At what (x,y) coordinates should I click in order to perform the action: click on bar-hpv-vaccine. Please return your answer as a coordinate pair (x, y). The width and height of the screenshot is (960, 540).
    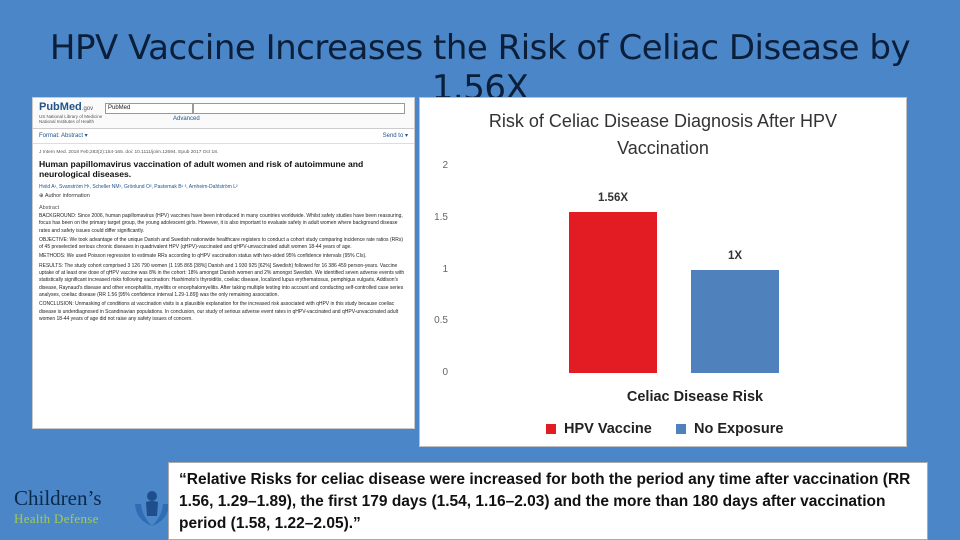
    Looking at the image, I should click on (613, 292).